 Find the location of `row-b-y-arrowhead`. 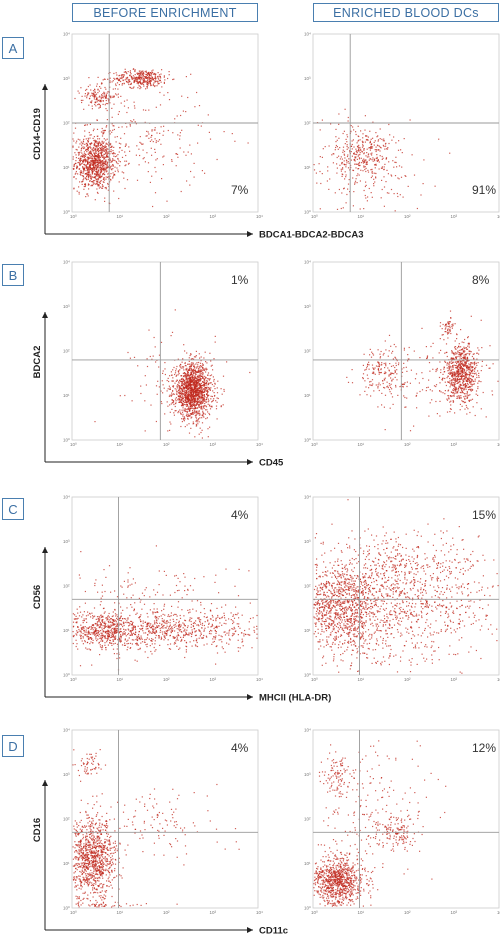

row-b-y-arrowhead is located at coordinates (45, 315).